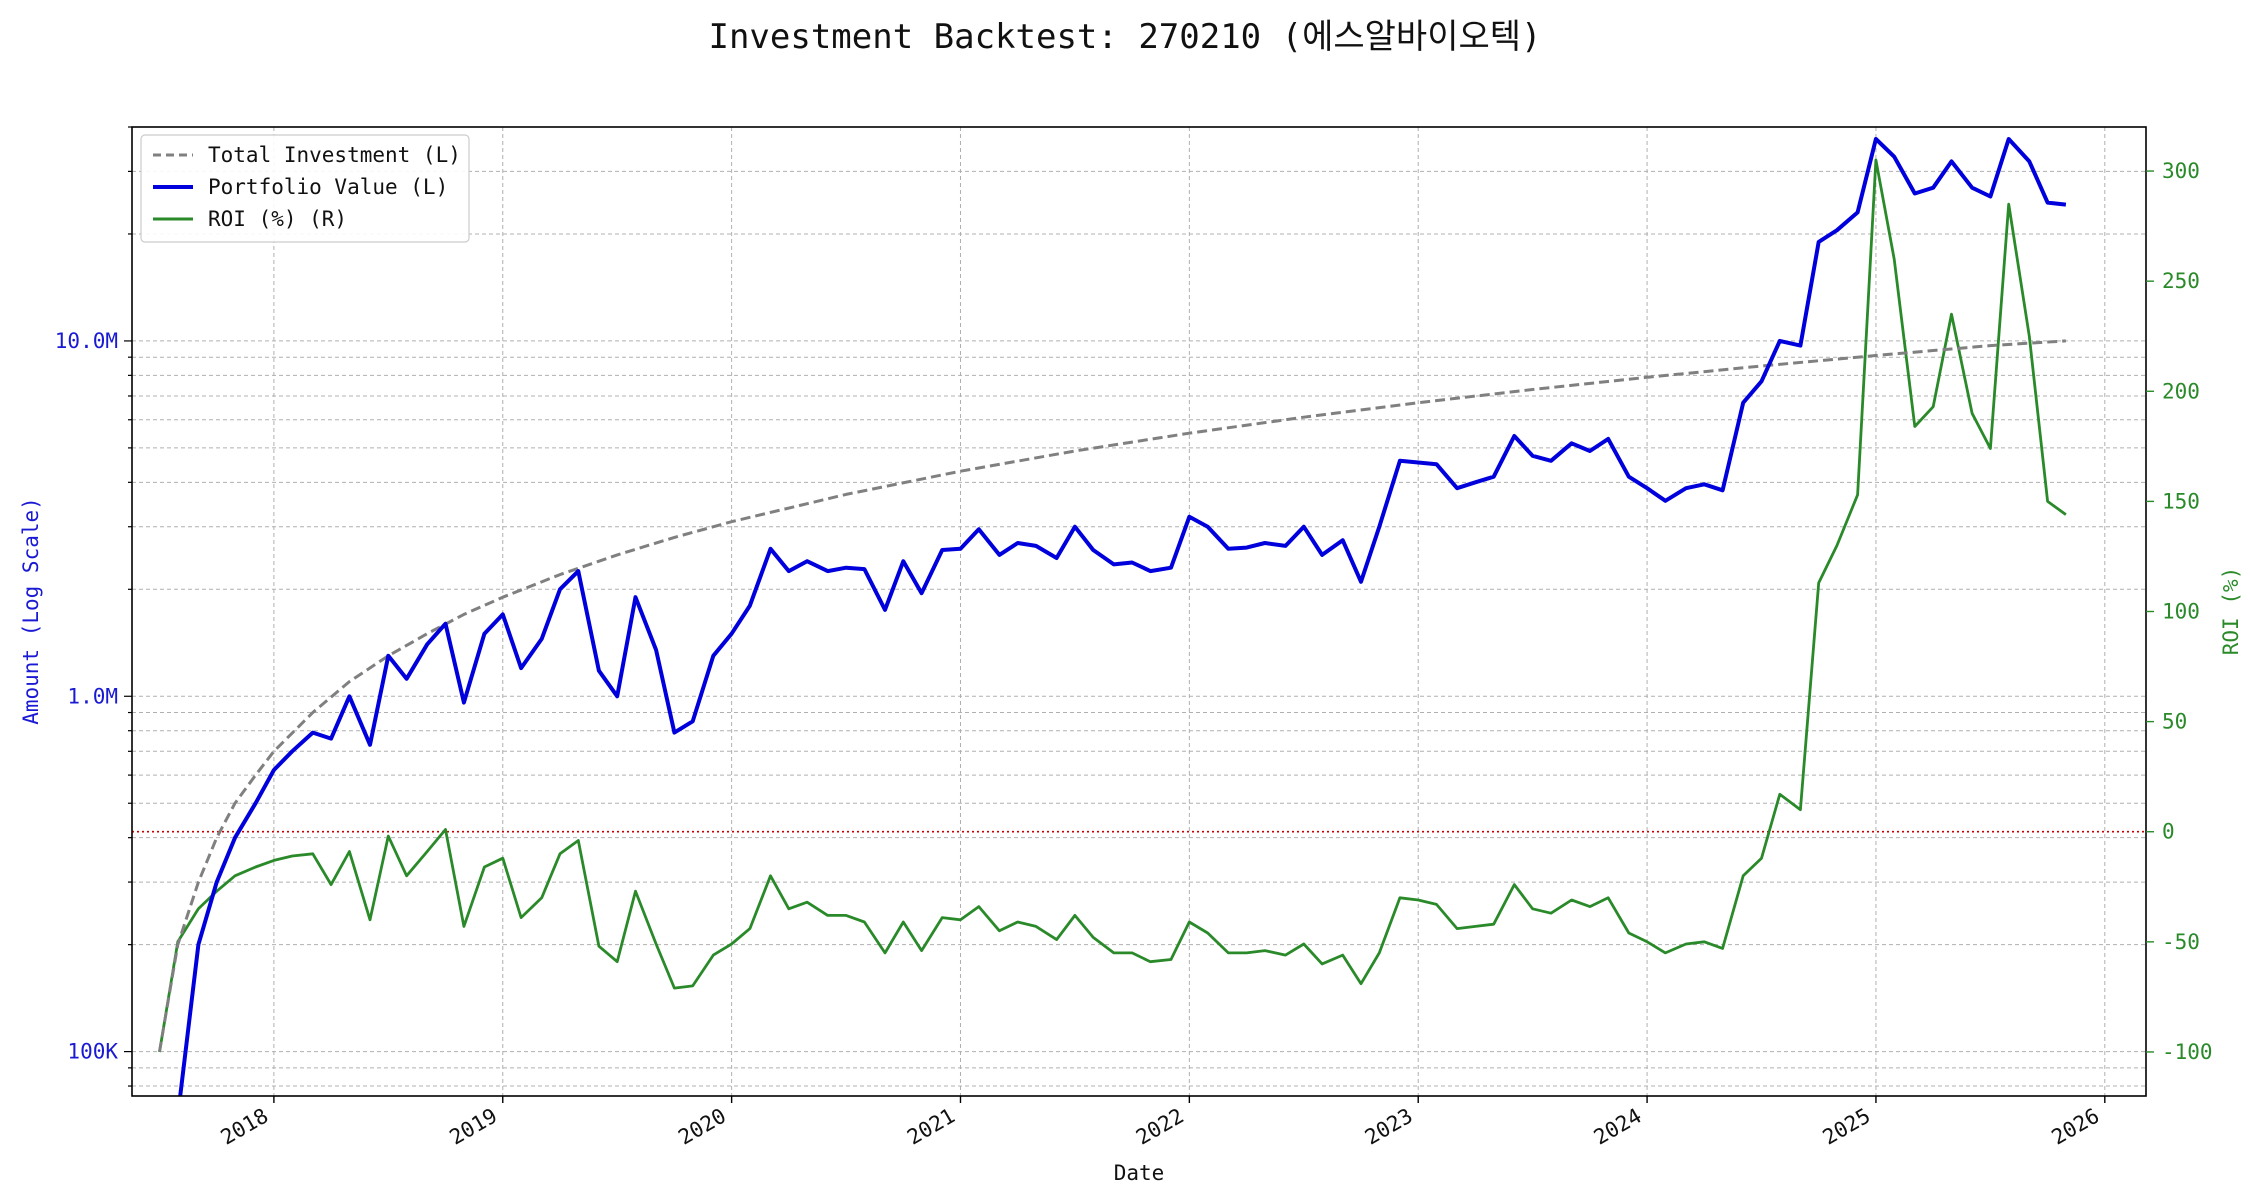 This screenshot has height=1204, width=2250. Describe the element at coordinates (31, 611) in the screenshot. I see `y-axis-label-left: Amount (Log Scale)` at that location.